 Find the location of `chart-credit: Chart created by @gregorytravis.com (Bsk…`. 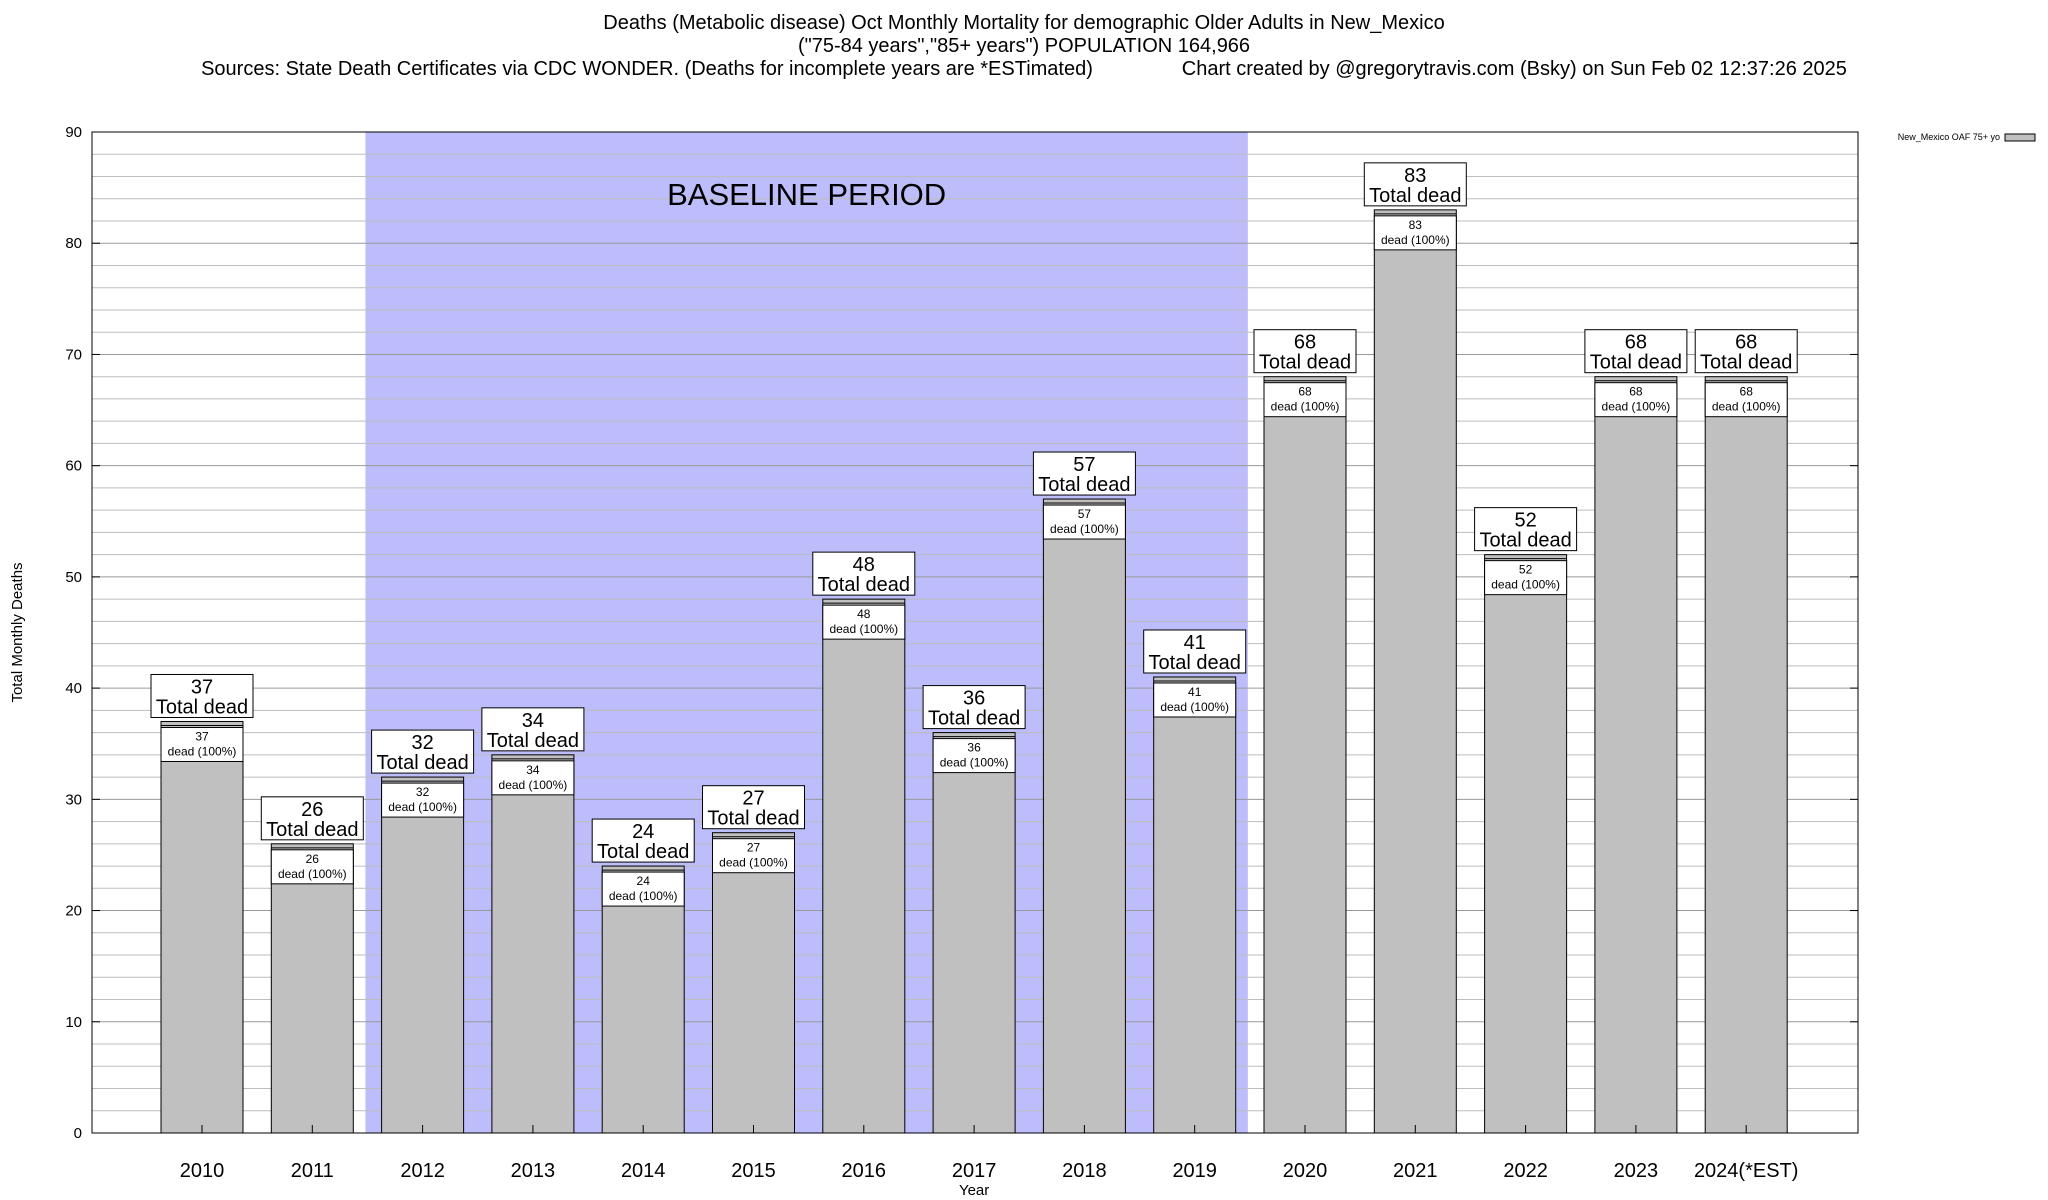

chart-credit: Chart created by @gregorytravis.com (Bsk… is located at coordinates (1514, 69).